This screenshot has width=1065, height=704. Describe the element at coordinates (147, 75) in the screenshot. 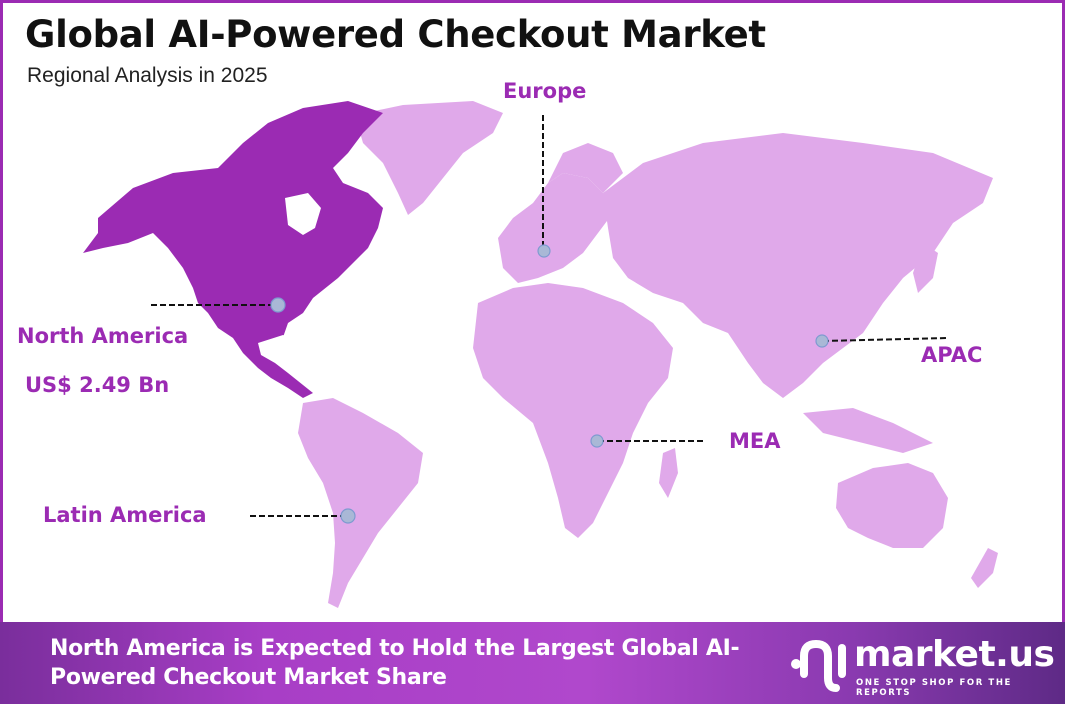

I see `page-subtitle: Regional Analysis in 2025` at that location.